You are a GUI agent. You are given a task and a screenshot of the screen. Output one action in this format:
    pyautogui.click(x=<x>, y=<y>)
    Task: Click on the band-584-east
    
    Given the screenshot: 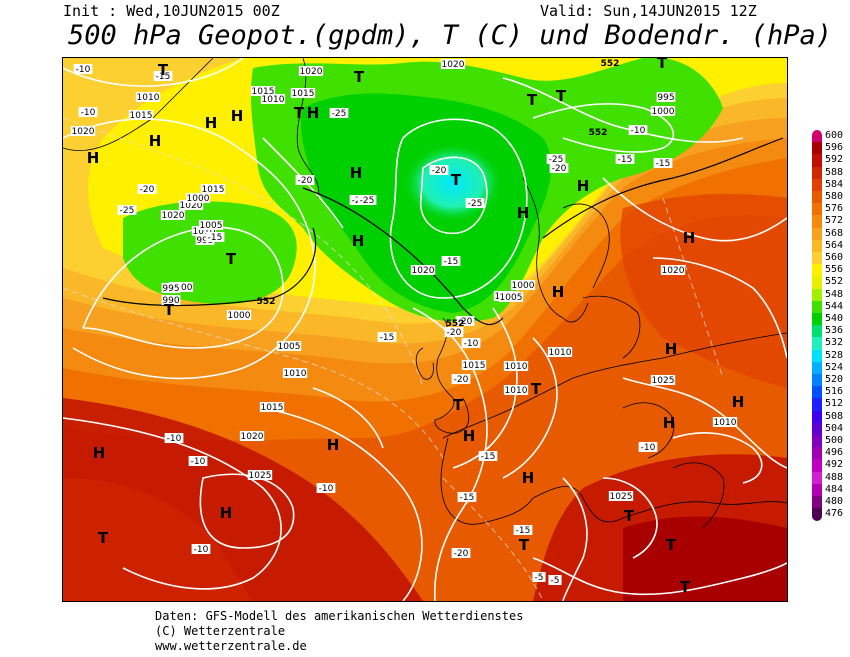 What is the action you would take?
    pyautogui.click(x=703, y=290)
    